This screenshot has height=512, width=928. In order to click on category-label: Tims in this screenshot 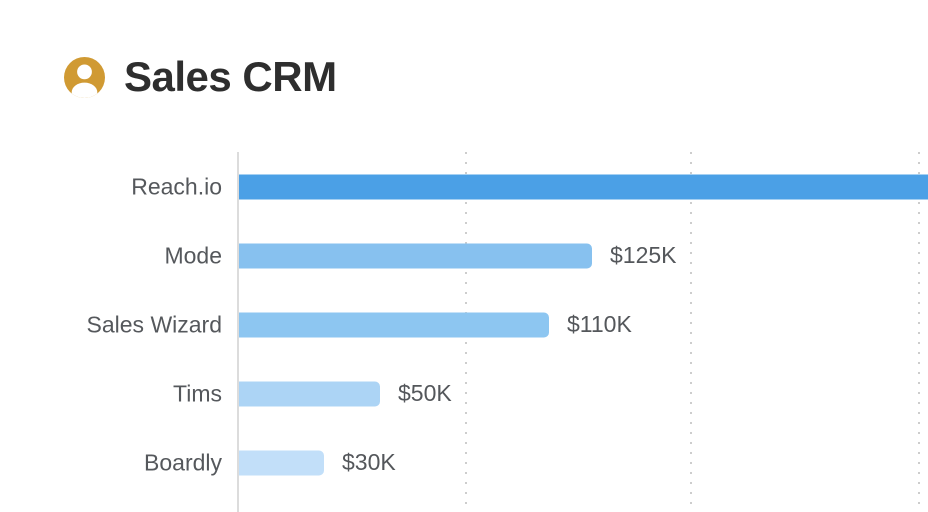, I will do `click(197, 393)`.